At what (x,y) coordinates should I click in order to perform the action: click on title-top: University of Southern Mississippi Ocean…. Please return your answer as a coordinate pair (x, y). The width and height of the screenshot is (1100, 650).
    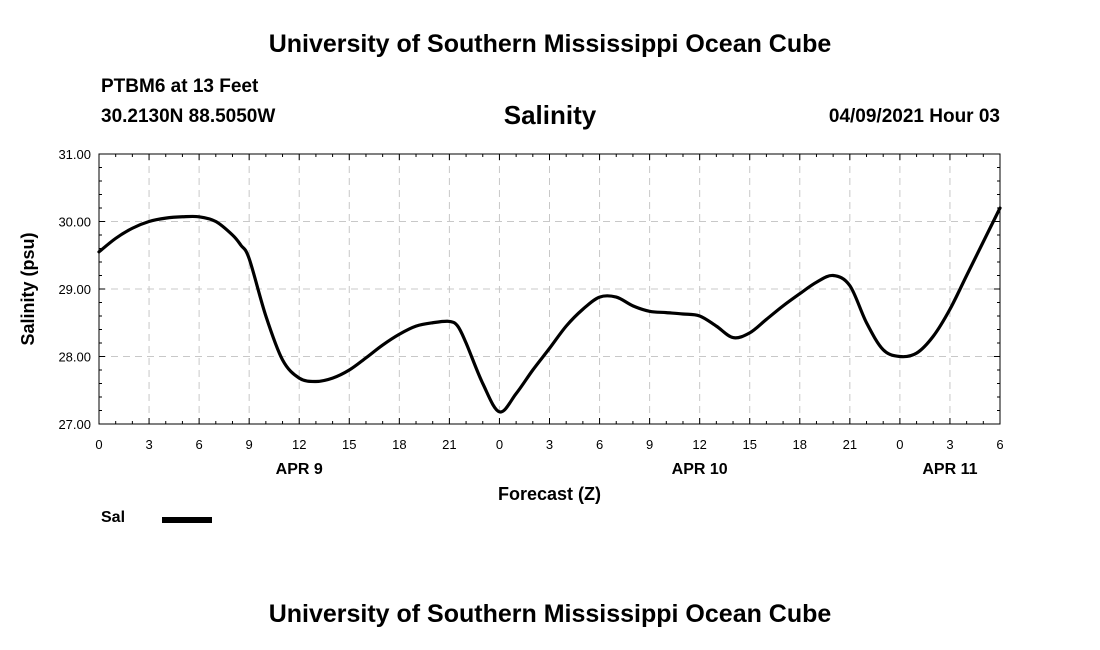
    Looking at the image, I should click on (550, 44).